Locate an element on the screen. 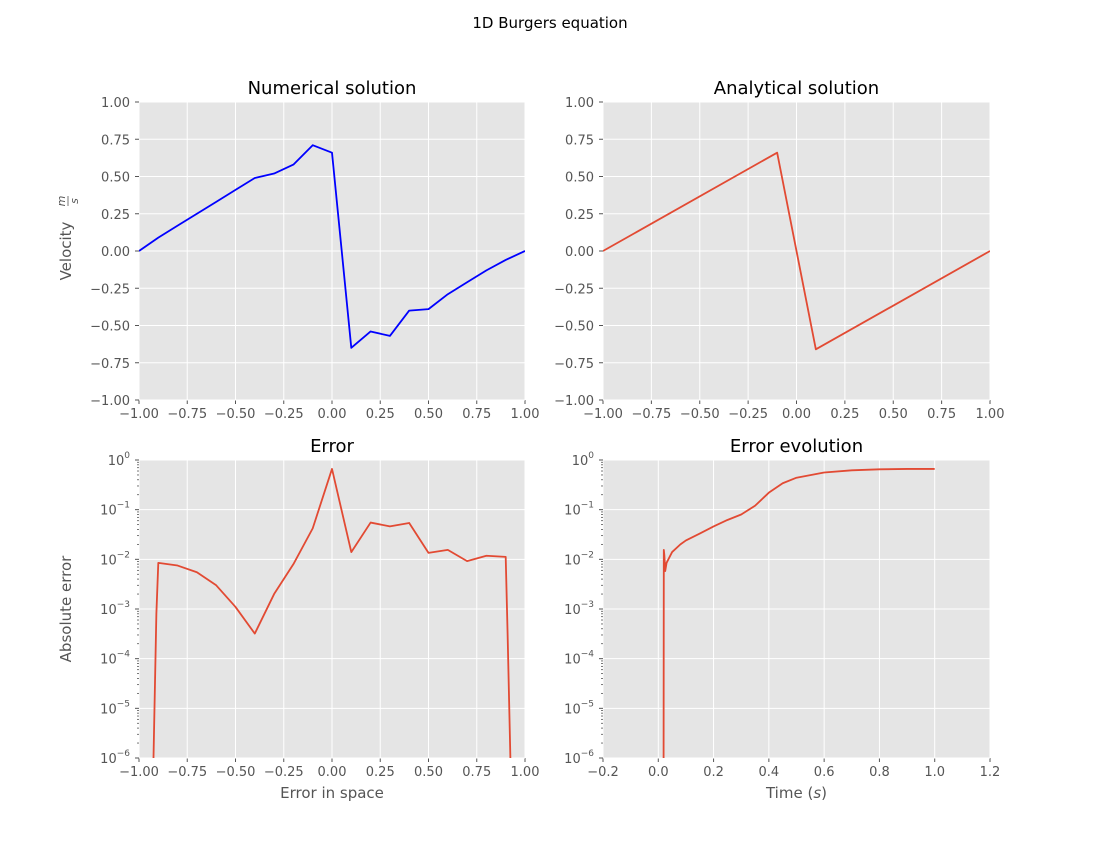  x-tick-label: 0.0 is located at coordinates (658, 772).